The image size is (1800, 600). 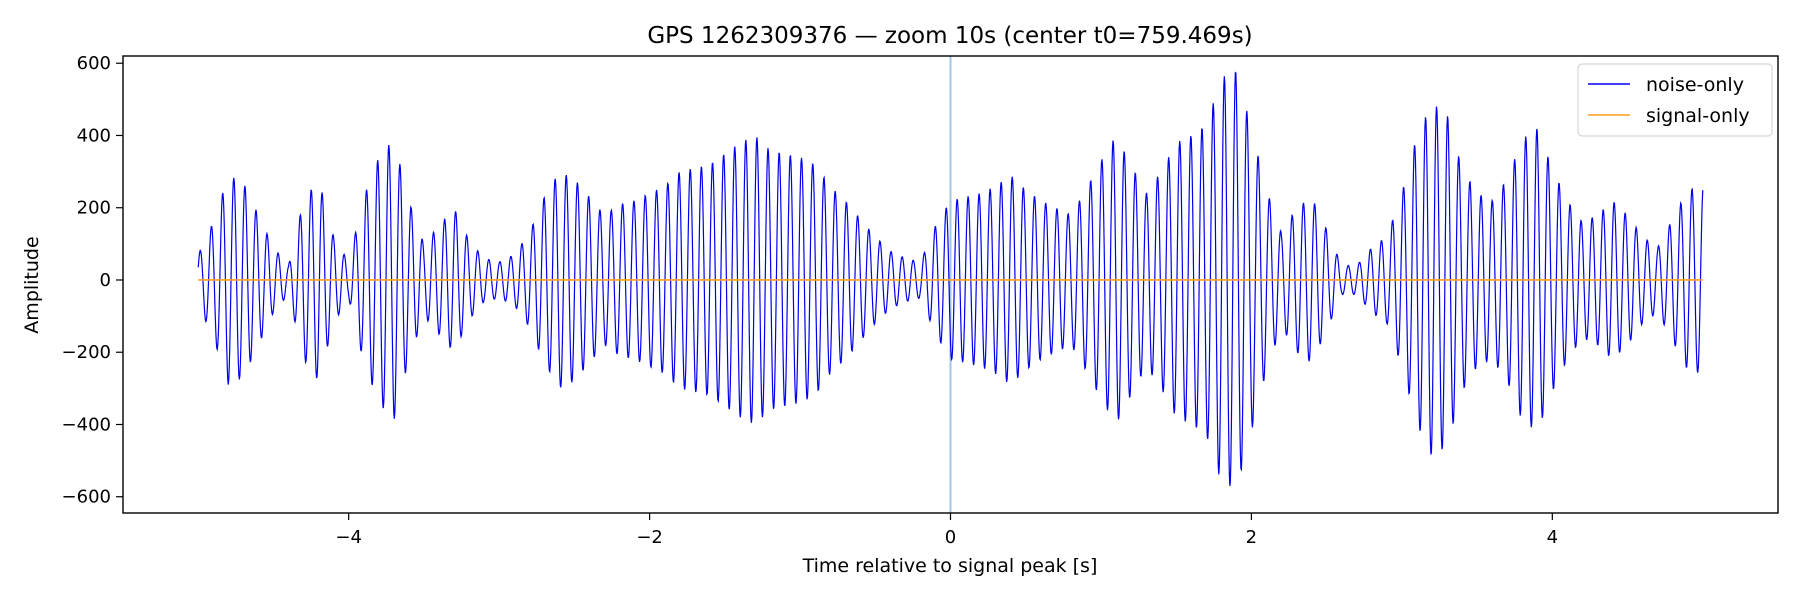 What do you see at coordinates (94, 63) in the screenshot?
I see `y-tick-label: 600` at bounding box center [94, 63].